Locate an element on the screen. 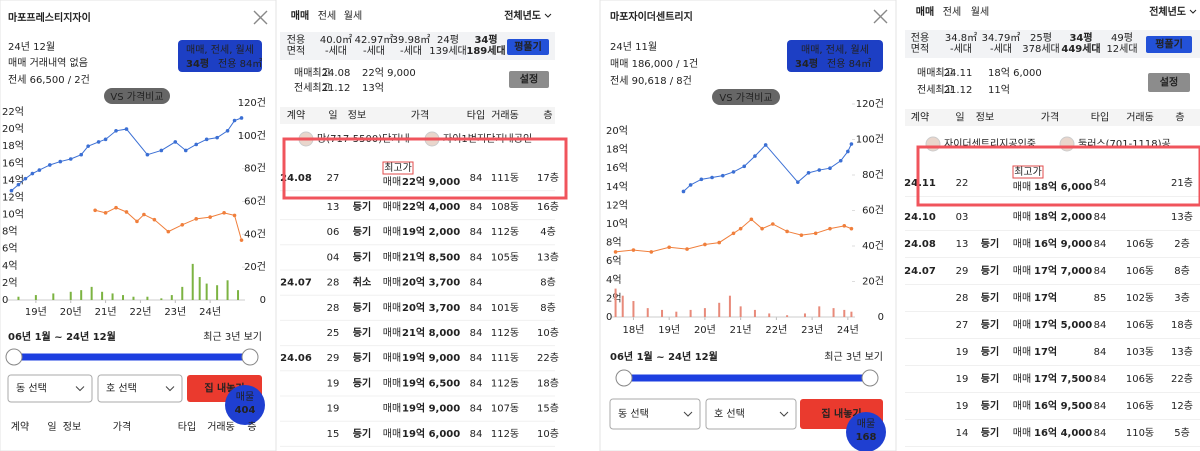 Image resolution: width=1200 pixels, height=451 pixels. row-dong: 112동 is located at coordinates (505, 383).